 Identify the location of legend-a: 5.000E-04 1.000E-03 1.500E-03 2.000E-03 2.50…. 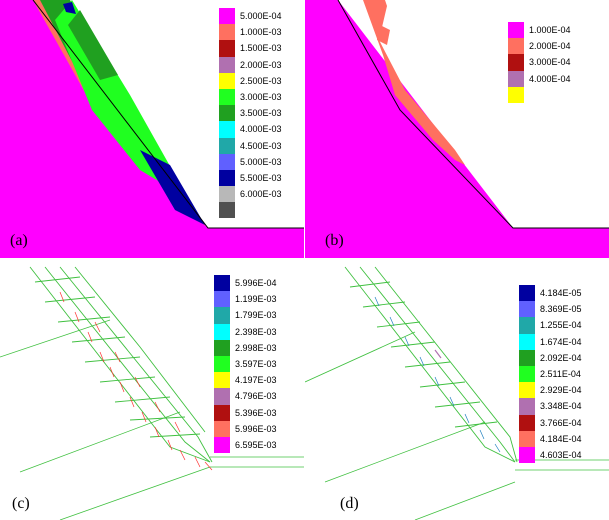
(250, 113).